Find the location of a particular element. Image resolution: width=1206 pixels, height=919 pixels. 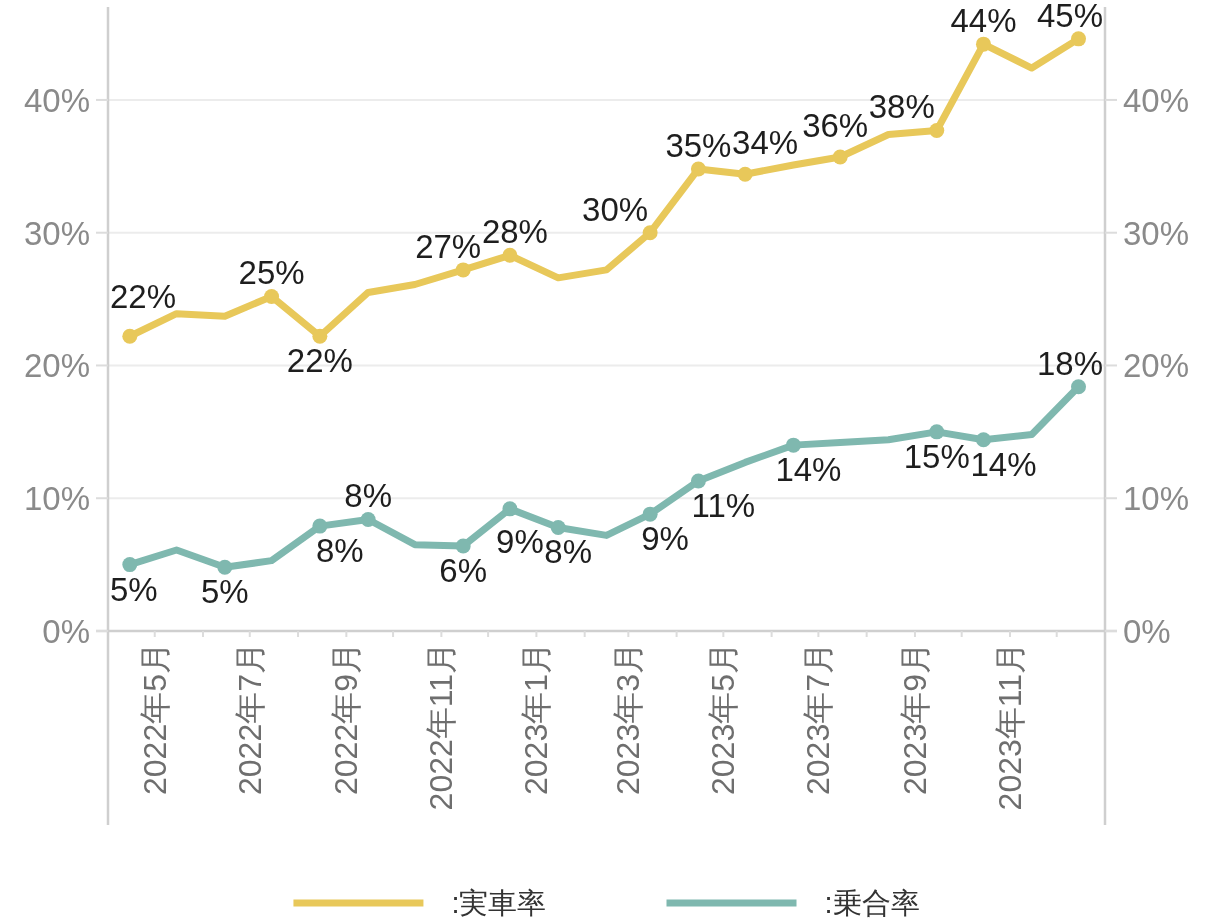

y2-tick-label: 0% is located at coordinates (1147, 631).